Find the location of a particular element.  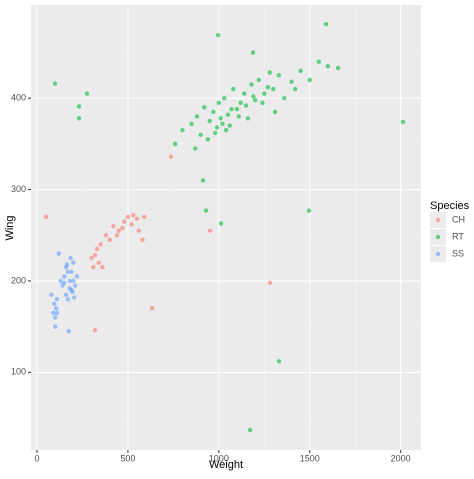

y-tick-label: 100 is located at coordinates (18, 372).